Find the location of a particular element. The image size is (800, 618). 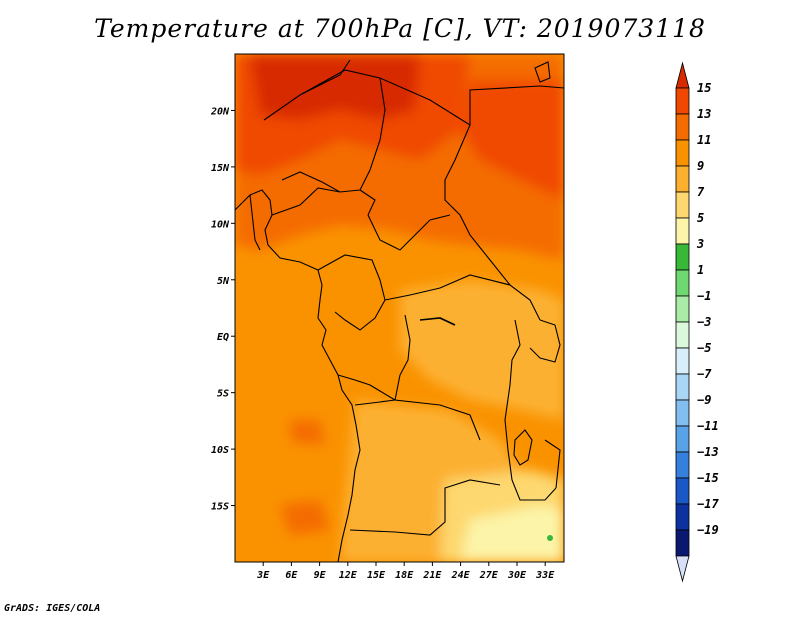

colorbar-label: 11 is located at coordinates (704, 140).